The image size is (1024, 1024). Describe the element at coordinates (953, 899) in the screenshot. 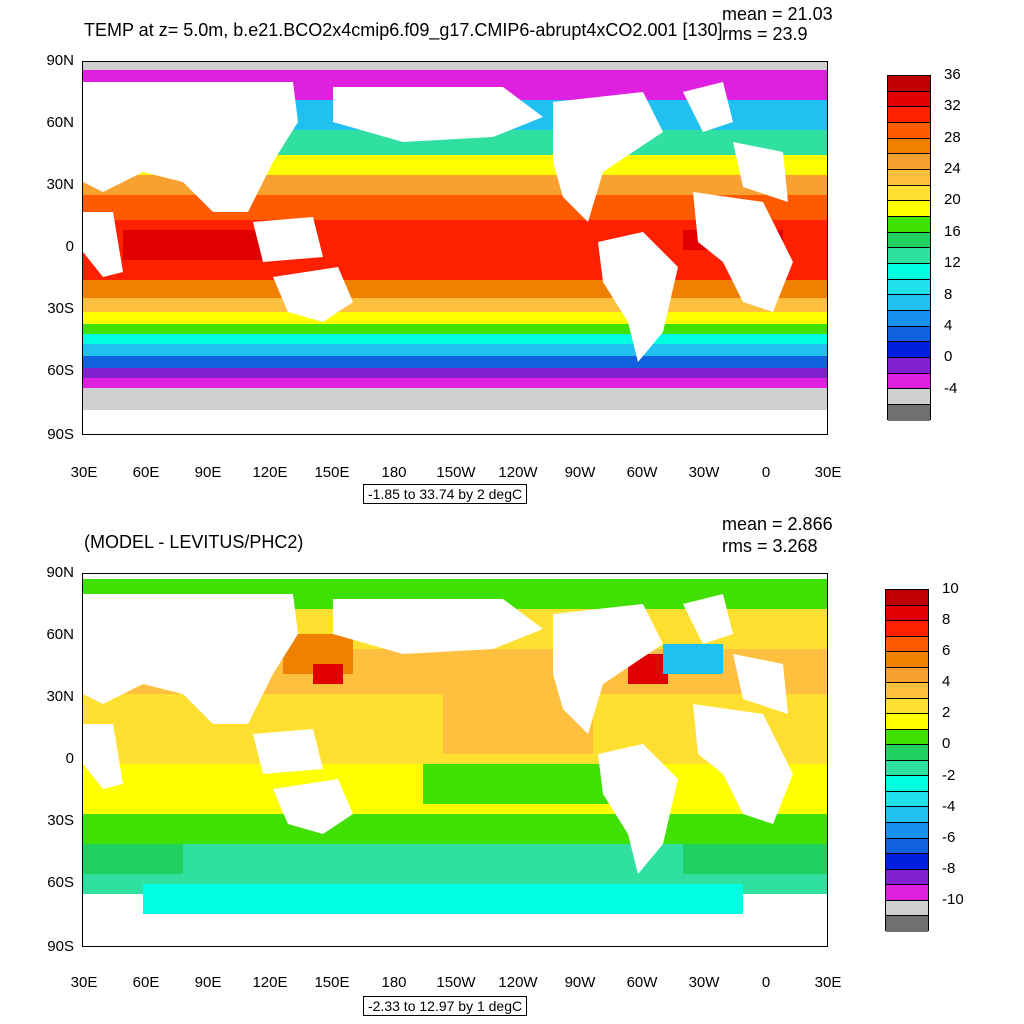

I see `colorbar-tick-label: -10` at that location.